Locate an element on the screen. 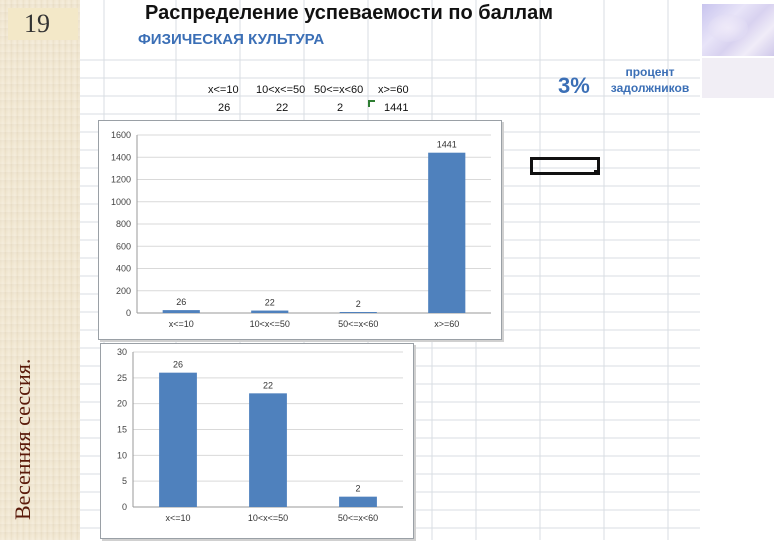  chart-low-groups-svg: 0 5 10 15 20 25 30 26 x<=10 22 10<x<=50 2 50<=x<60 is located at coordinates (260, 435).